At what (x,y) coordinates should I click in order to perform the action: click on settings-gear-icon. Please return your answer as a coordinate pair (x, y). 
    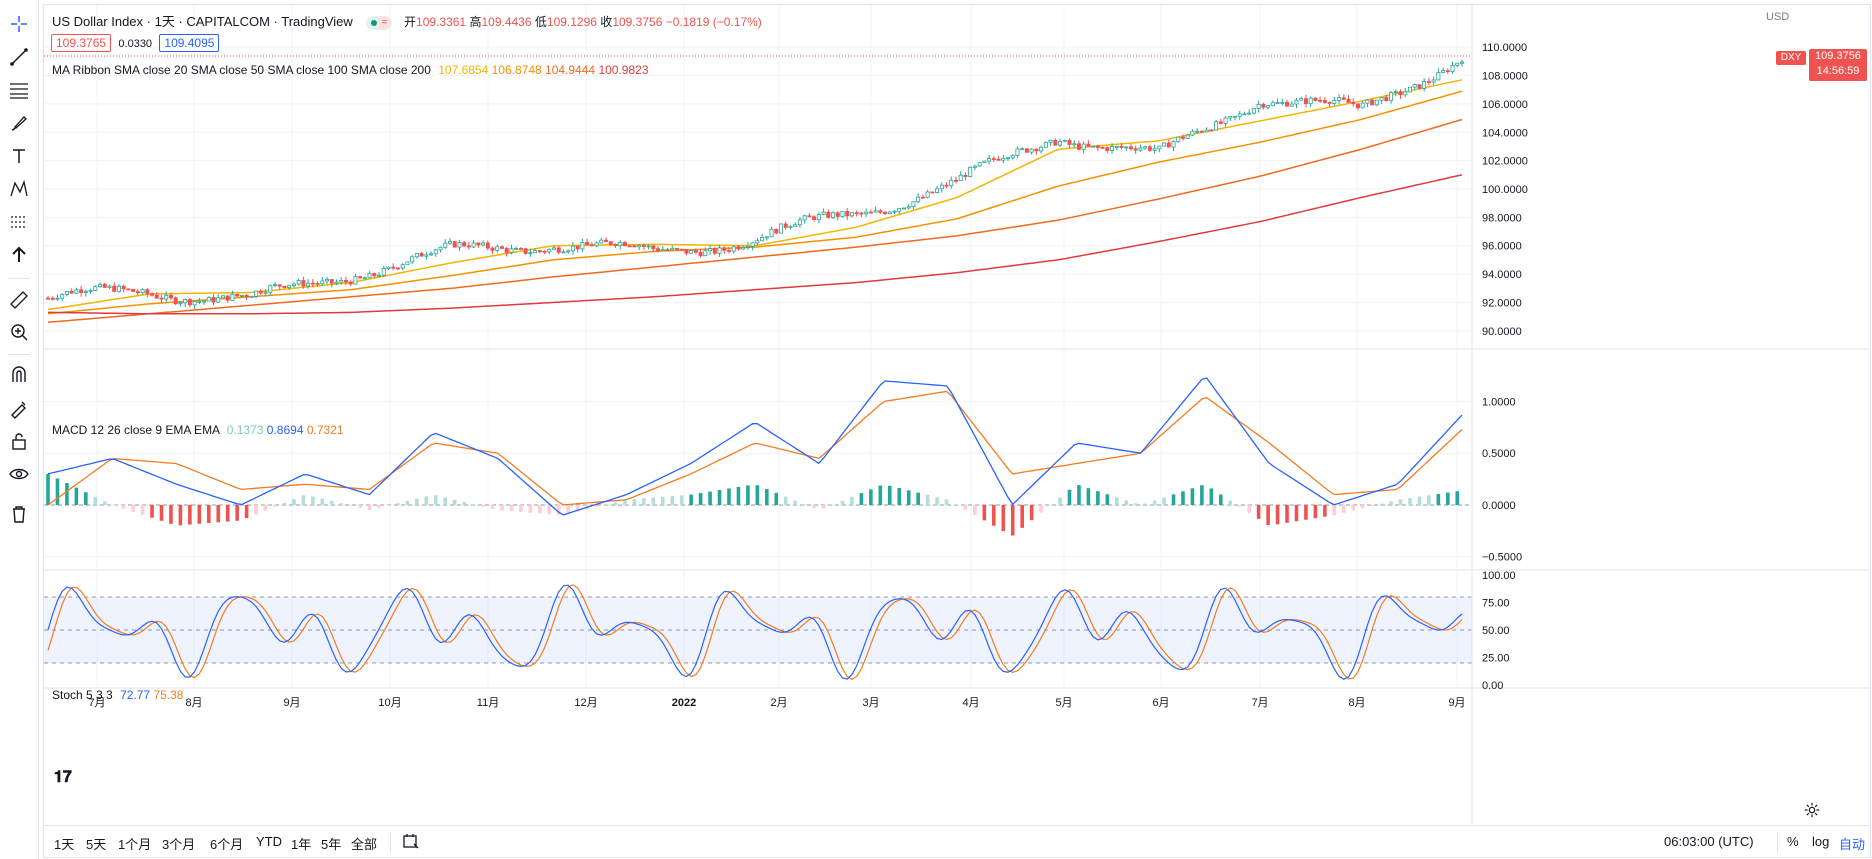
    Looking at the image, I should click on (1812, 810).